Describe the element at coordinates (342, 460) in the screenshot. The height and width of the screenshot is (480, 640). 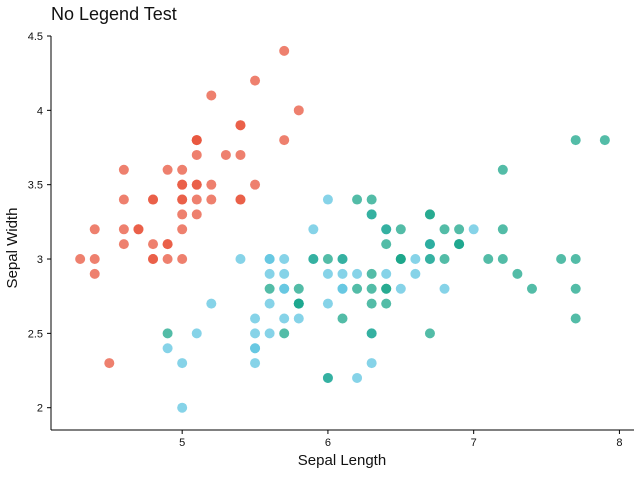
I see `x-axis-label: Sepal Length` at that location.